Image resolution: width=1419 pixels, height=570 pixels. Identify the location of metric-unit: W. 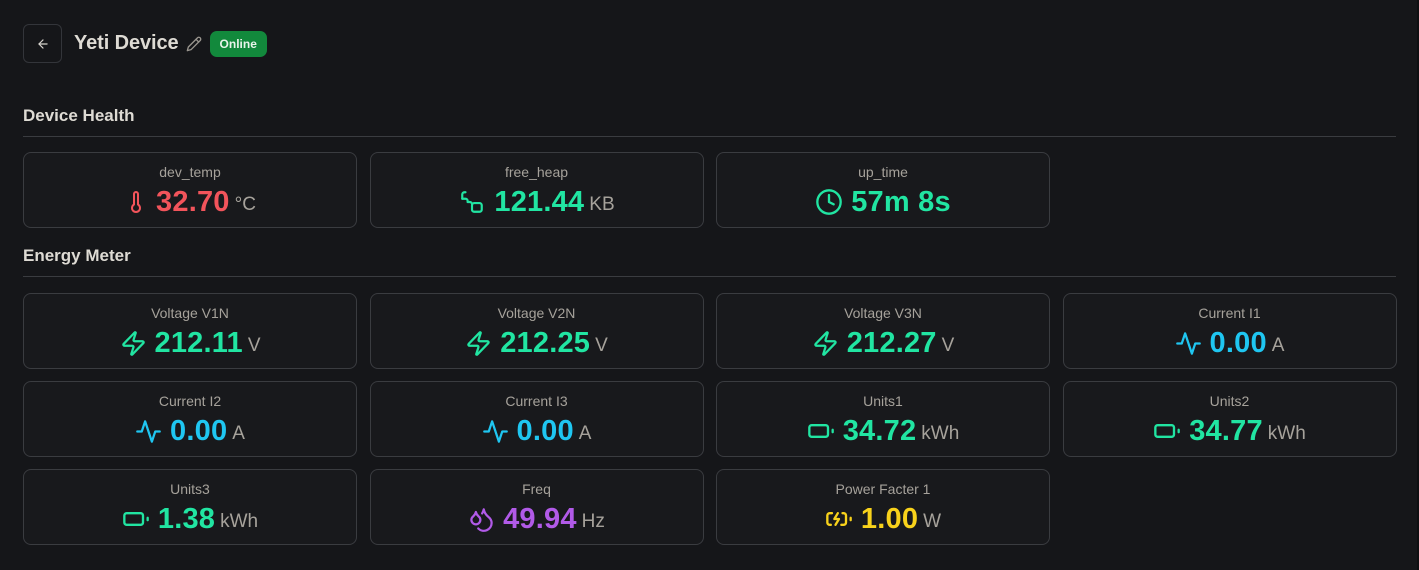
(932, 521).